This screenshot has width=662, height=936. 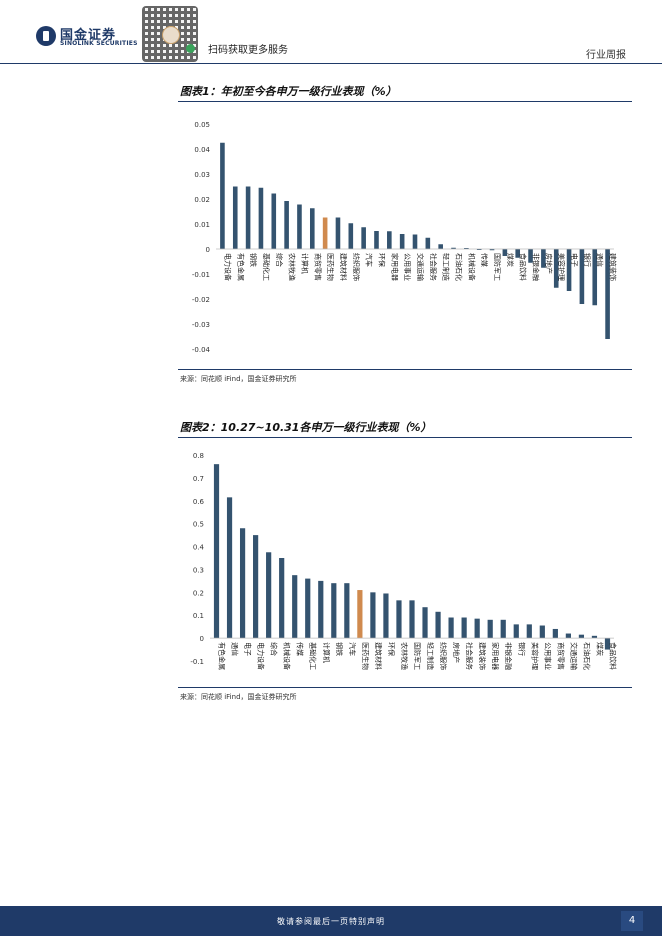 What do you see at coordinates (534, 656) in the screenshot?
I see `x-tick-label: 美容护理` at bounding box center [534, 656].